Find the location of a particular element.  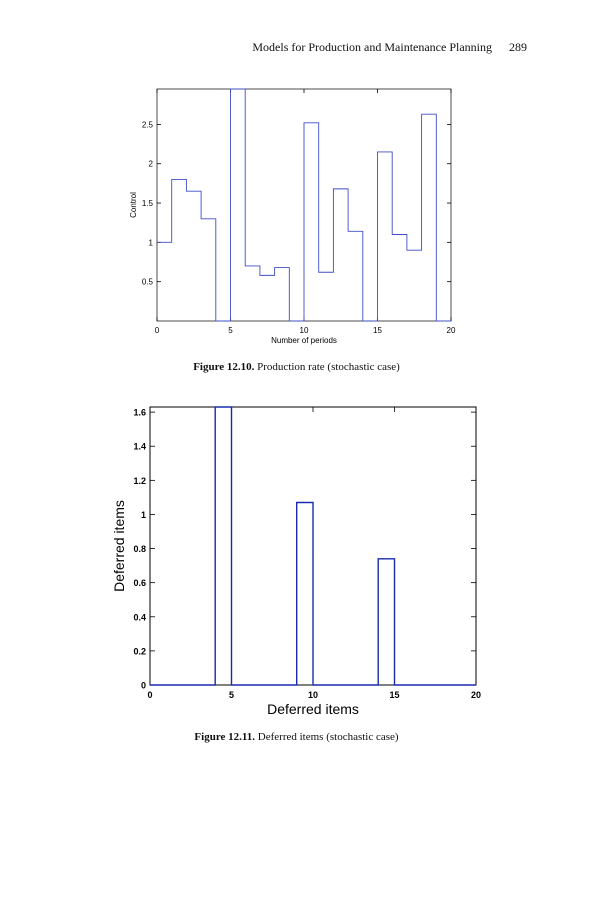

figure-text-2: Deferred items (stochastic case) is located at coordinates (327, 737).